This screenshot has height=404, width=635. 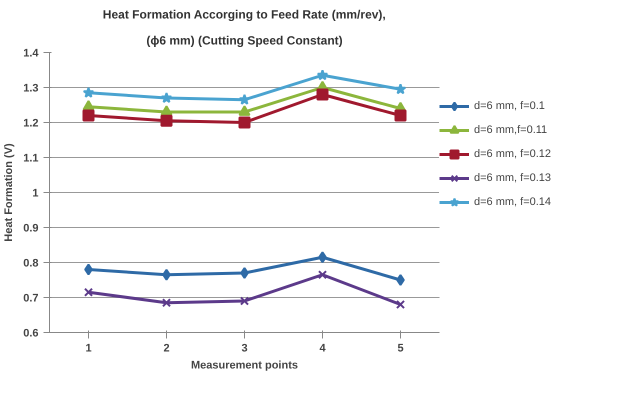 What do you see at coordinates (244, 348) in the screenshot?
I see `x-tick-label: 3` at bounding box center [244, 348].